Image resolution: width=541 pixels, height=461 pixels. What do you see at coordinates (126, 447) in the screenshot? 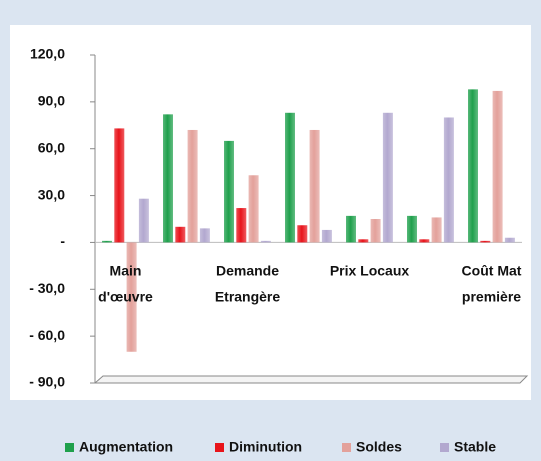
I see `legend-label: Augmentation` at bounding box center [126, 447].